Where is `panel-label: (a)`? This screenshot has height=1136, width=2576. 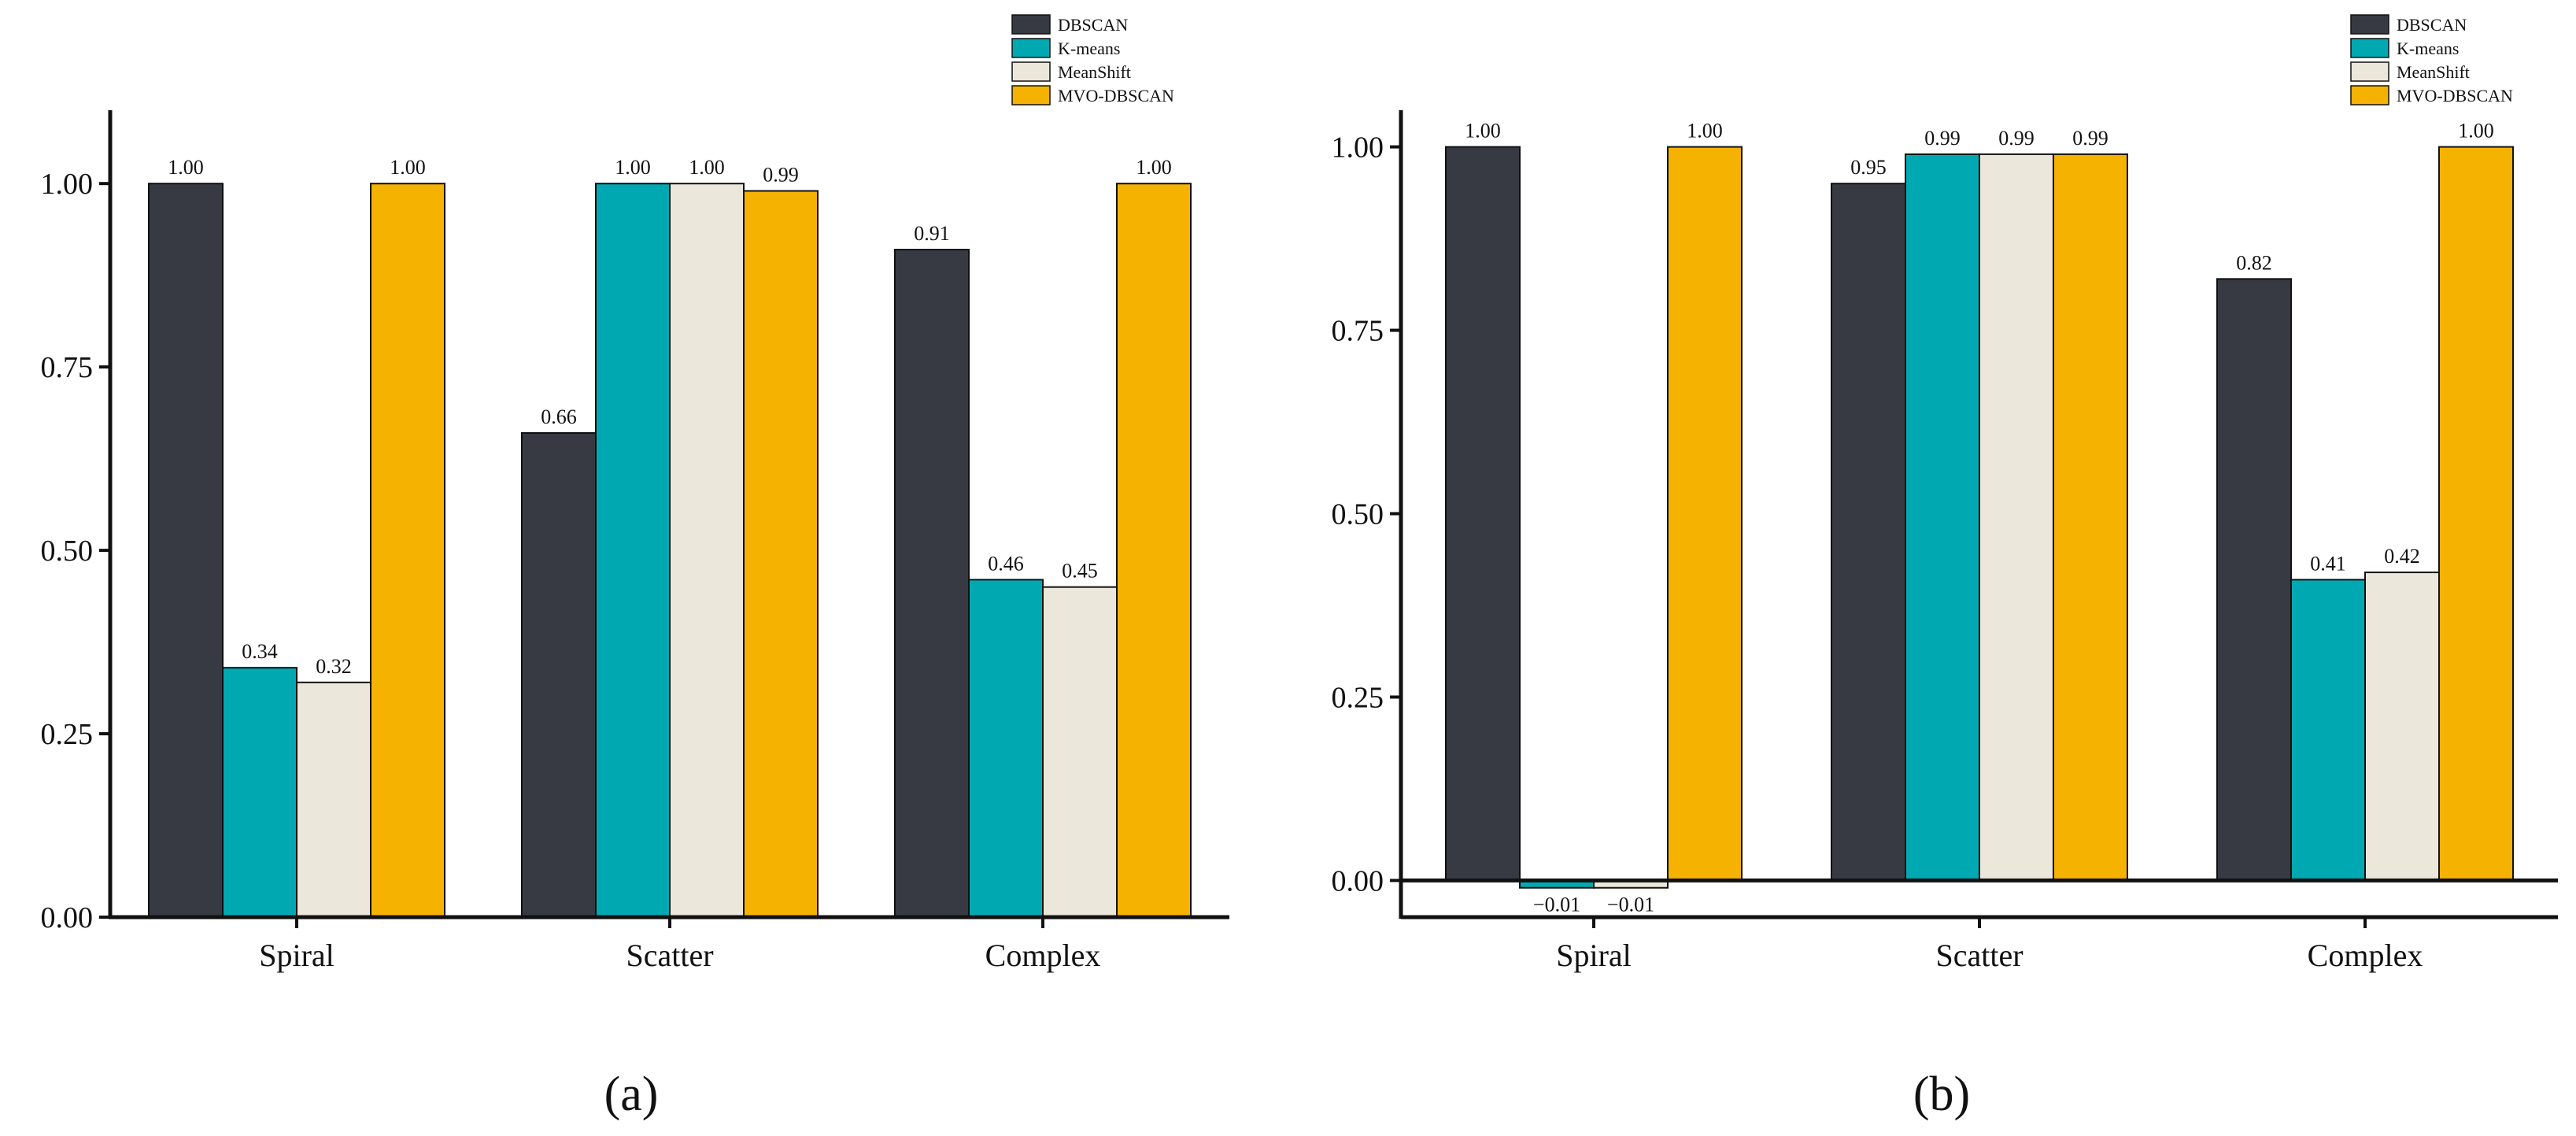 panel-label: (a) is located at coordinates (631, 1094).